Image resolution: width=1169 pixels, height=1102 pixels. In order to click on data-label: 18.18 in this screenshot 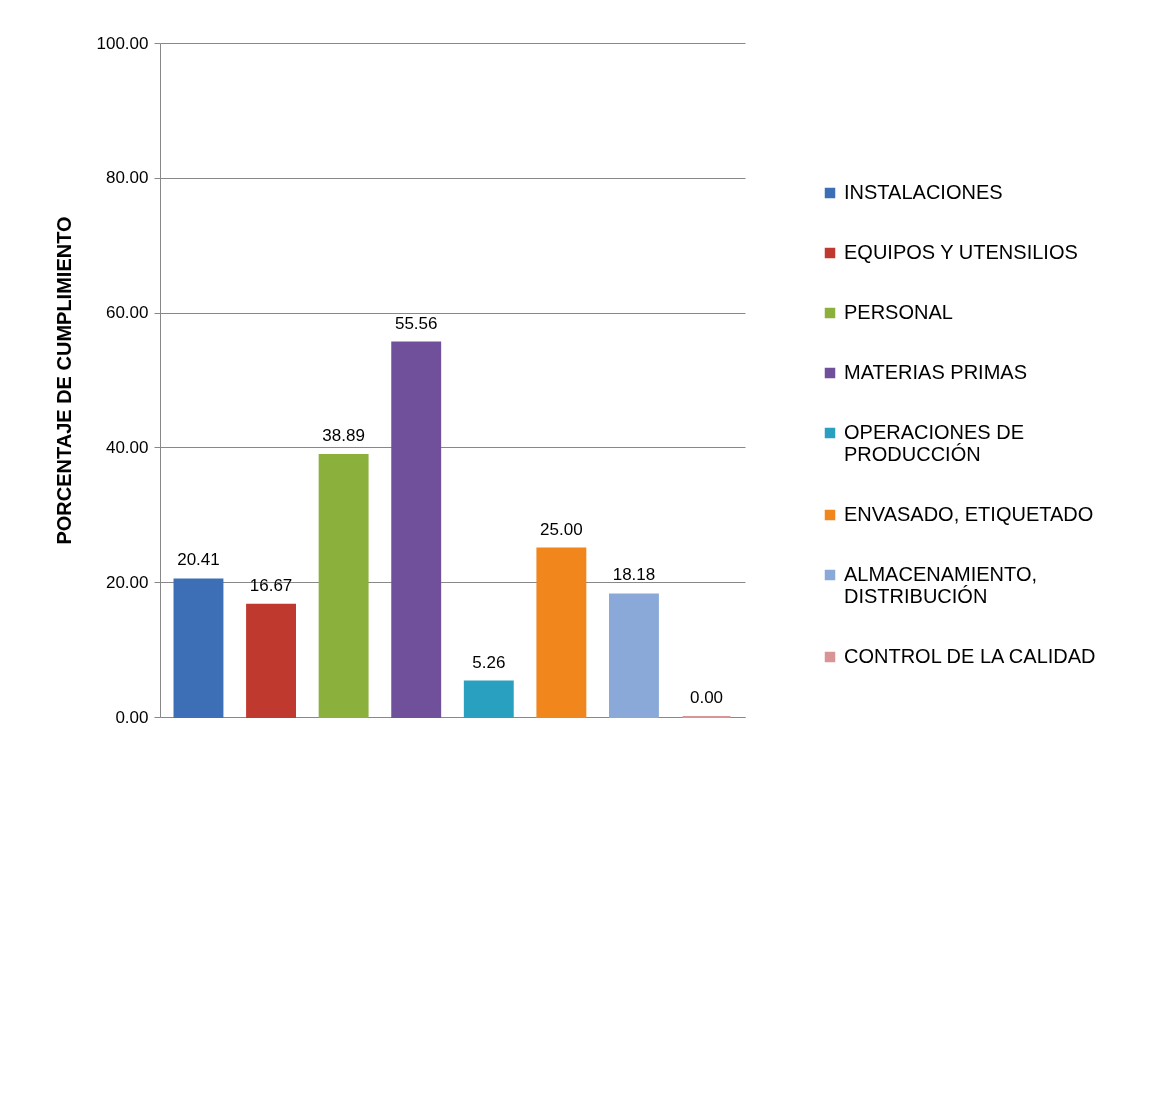, I will do `click(634, 575)`.